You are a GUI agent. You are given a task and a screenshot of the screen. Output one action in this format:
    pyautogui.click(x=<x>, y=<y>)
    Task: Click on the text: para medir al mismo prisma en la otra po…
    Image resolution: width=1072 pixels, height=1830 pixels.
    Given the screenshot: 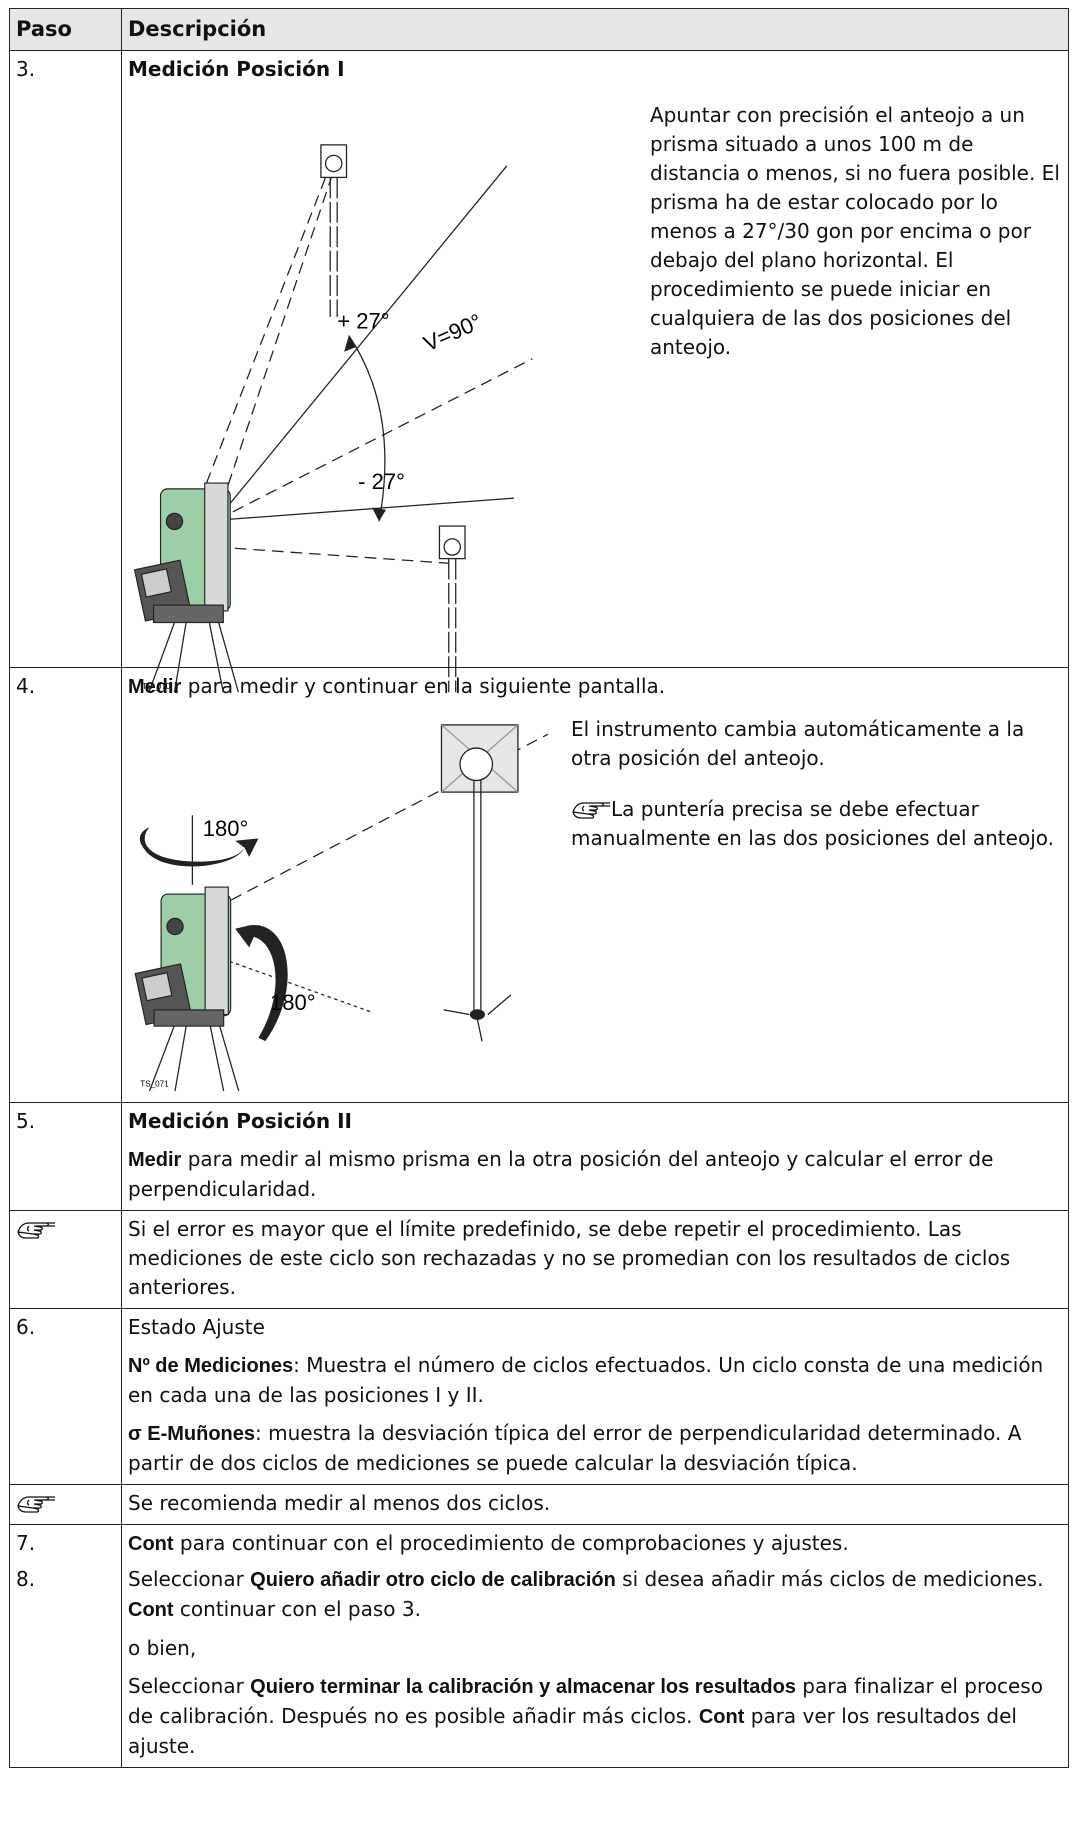 What is the action you would take?
    pyautogui.click(x=561, y=1174)
    